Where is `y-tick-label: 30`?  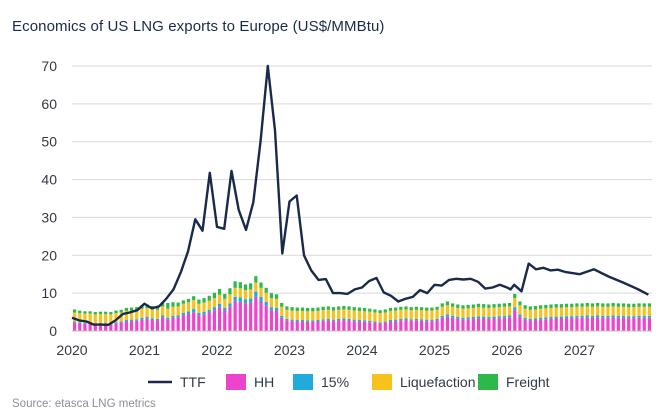
y-tick-label: 30 is located at coordinates (49, 217).